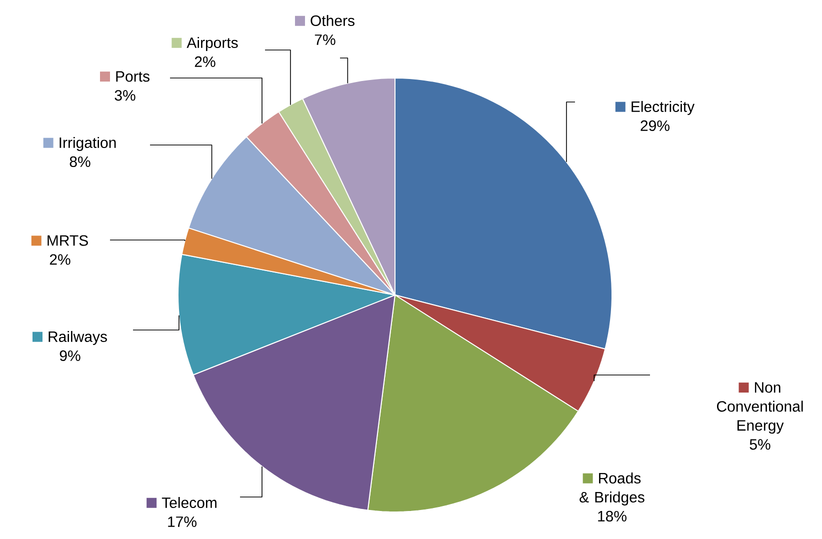  What do you see at coordinates (88, 143) in the screenshot?
I see `legend-label: Irrigation` at bounding box center [88, 143].